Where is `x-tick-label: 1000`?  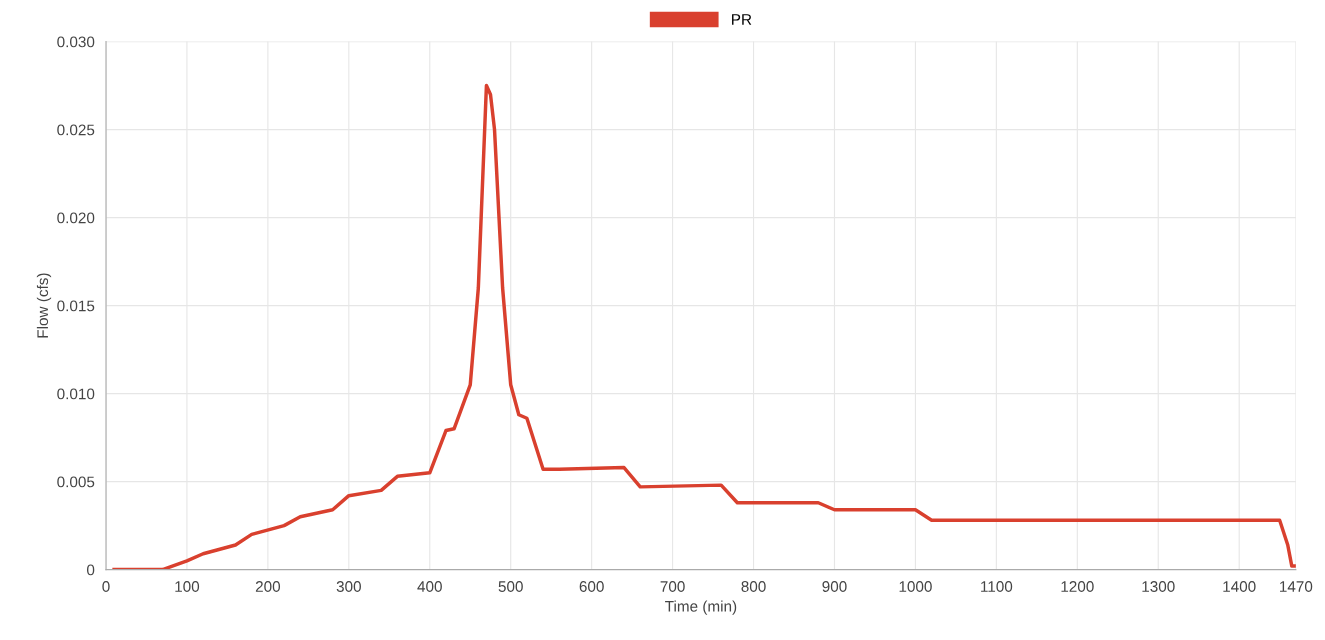
x-tick-label: 1000 is located at coordinates (915, 586).